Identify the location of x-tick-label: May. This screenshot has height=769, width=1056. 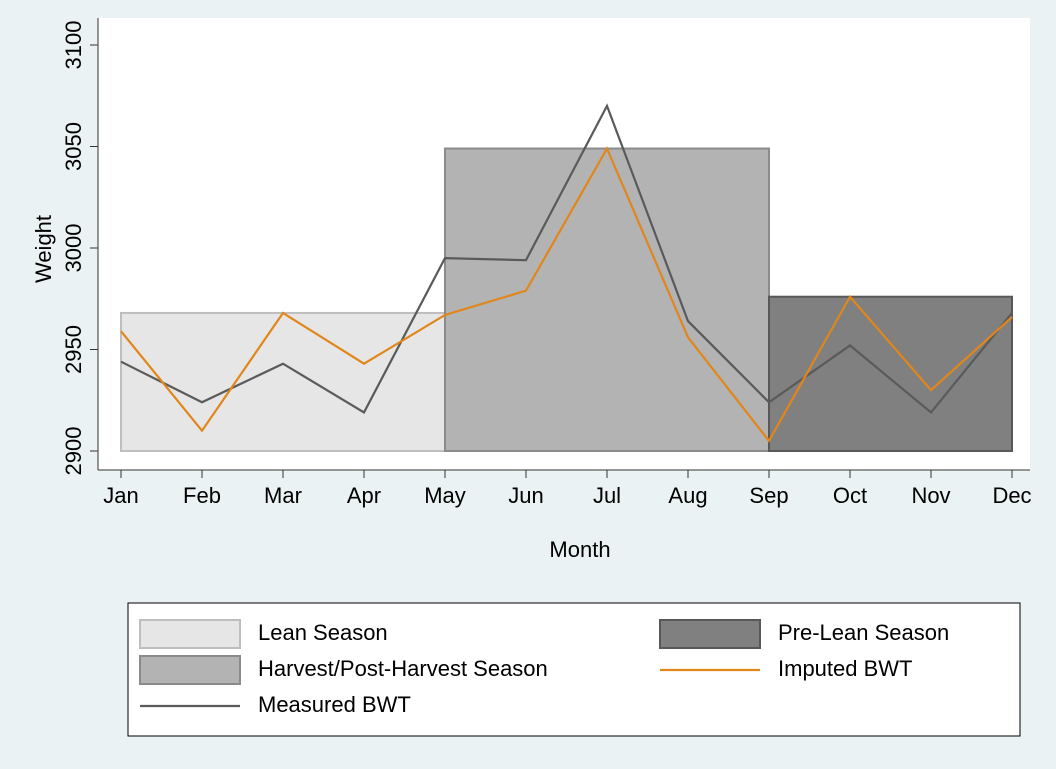
(445, 495).